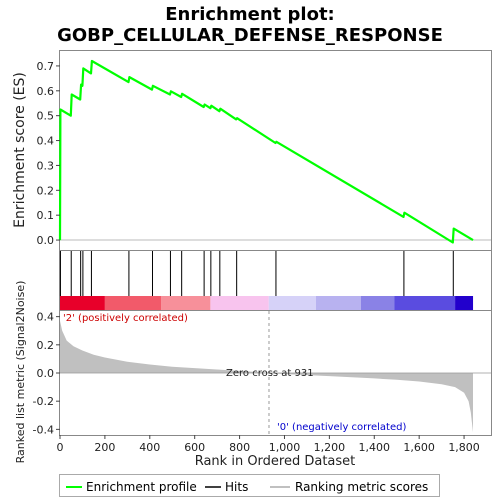 Image resolution: width=500 pixels, height=500 pixels. I want to click on x-tick-label: 1,000, so click(285, 447).